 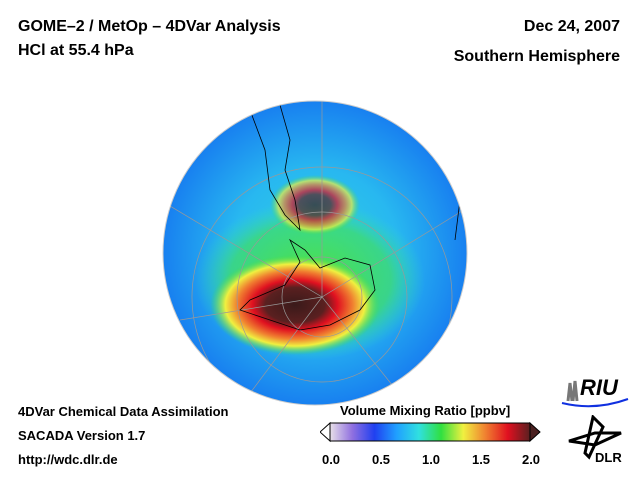 What do you see at coordinates (381, 459) in the screenshot?
I see `colorbar-tick: 0.5` at bounding box center [381, 459].